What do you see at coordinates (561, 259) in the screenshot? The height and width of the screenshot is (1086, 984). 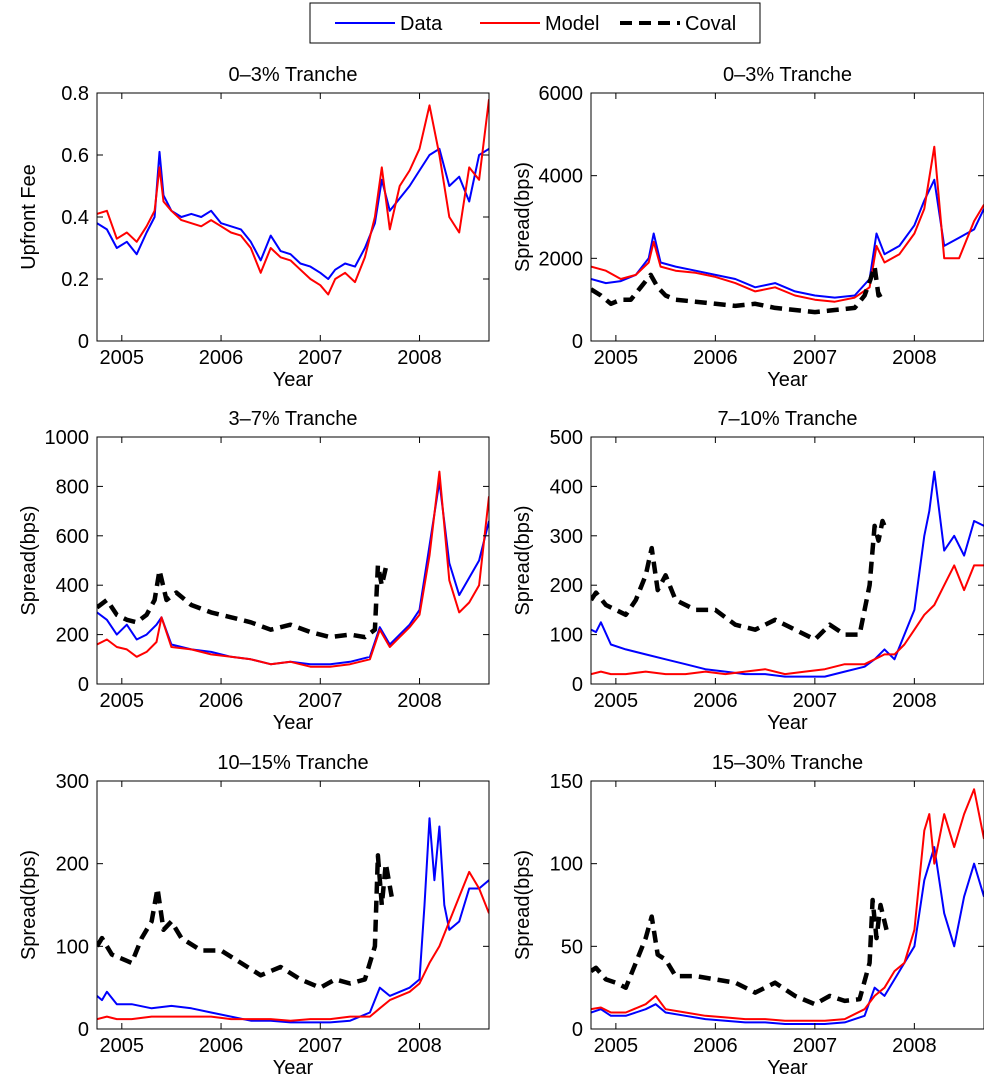 I see `y-tick-label: 2000` at bounding box center [561, 259].